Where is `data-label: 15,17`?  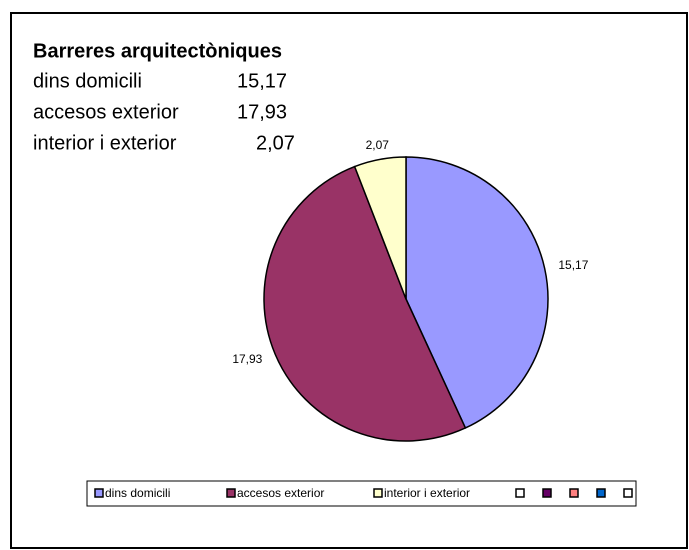 data-label: 15,17 is located at coordinates (573, 265).